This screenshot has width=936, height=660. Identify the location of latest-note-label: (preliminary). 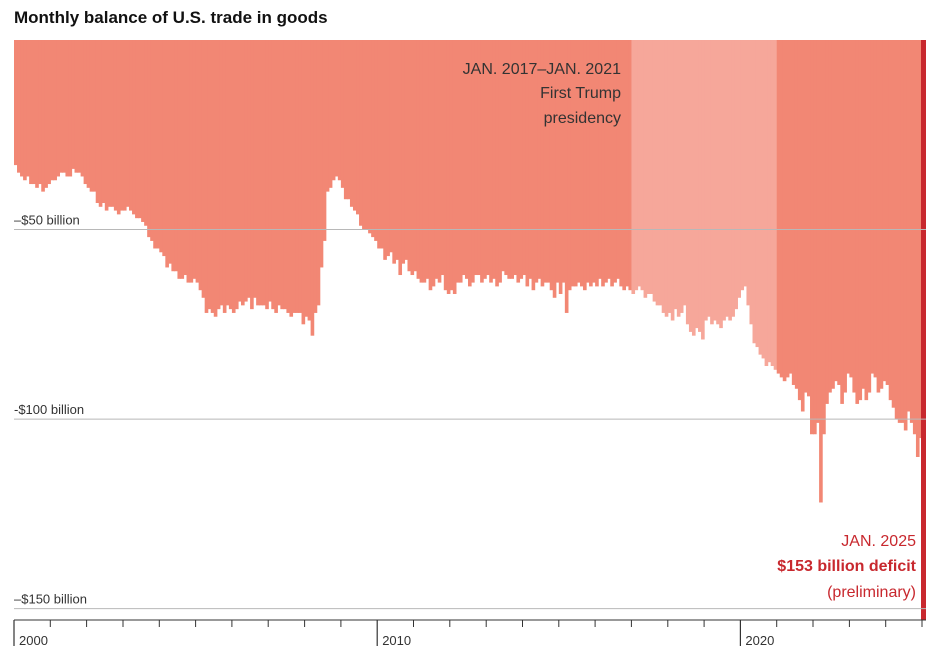
(871, 592).